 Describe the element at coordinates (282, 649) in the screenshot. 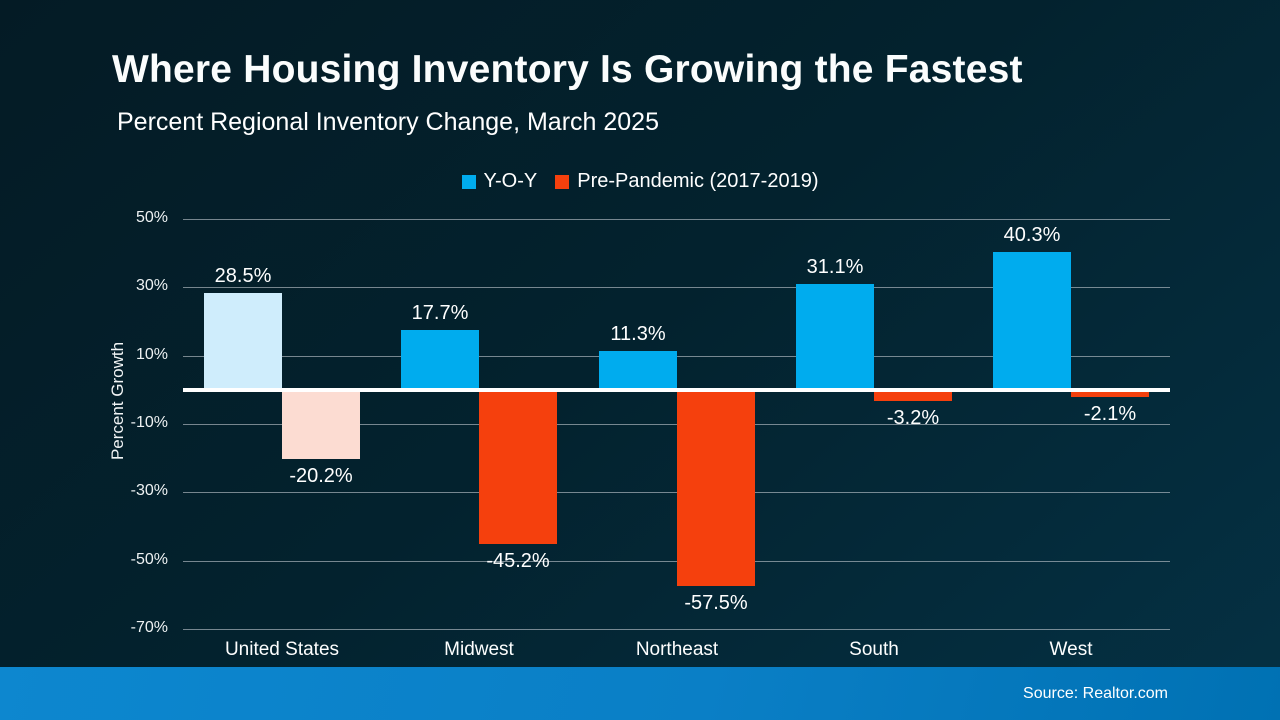

I see `x-axis-label-united-states: United States` at that location.